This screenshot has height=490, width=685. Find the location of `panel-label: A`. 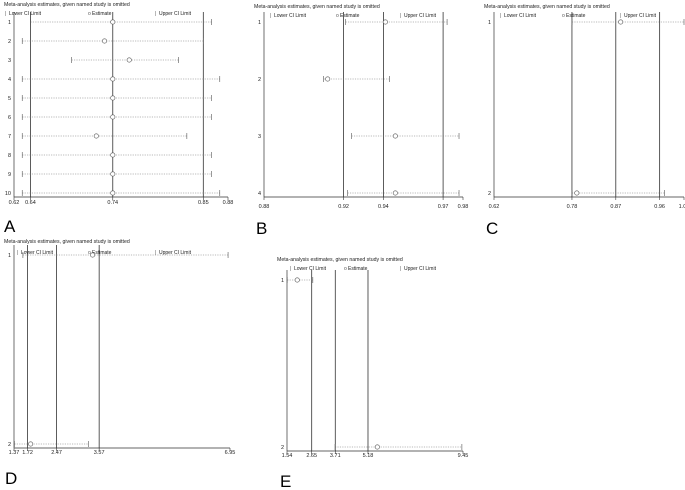

panel-label: A is located at coordinates (10, 226).